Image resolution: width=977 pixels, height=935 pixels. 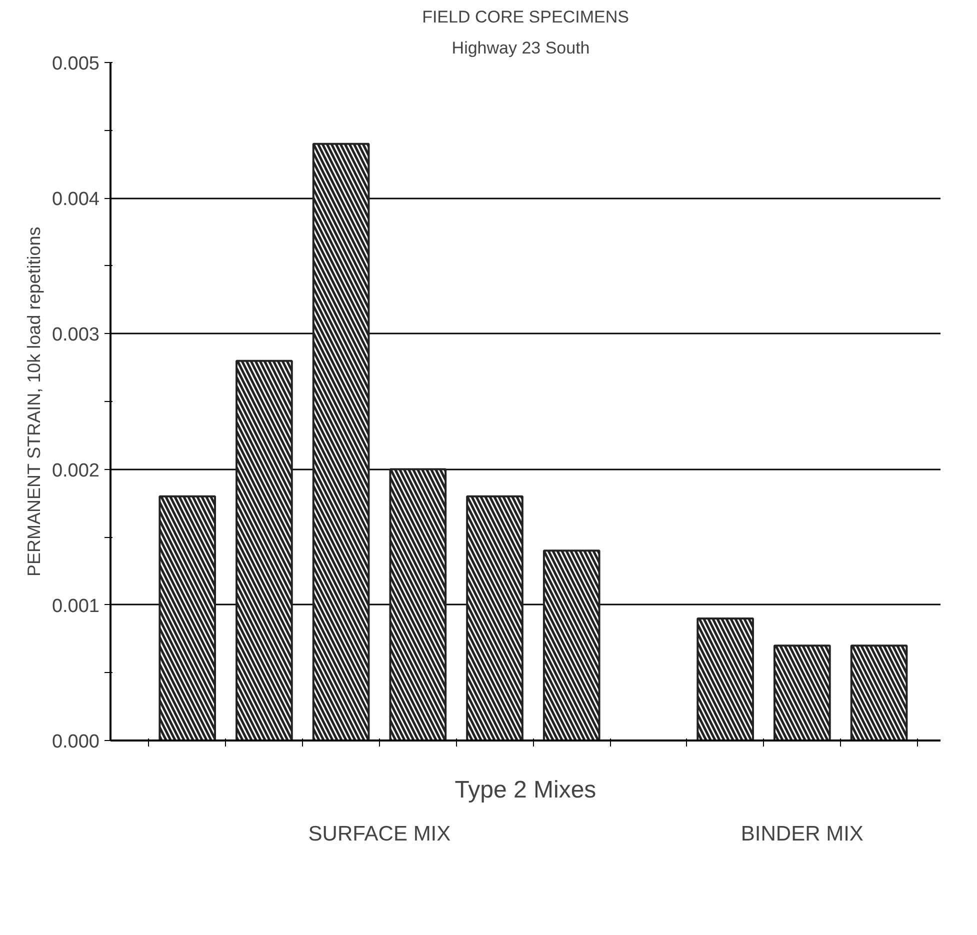 I want to click on y-tick-label: 0.002, so click(x=76, y=471).